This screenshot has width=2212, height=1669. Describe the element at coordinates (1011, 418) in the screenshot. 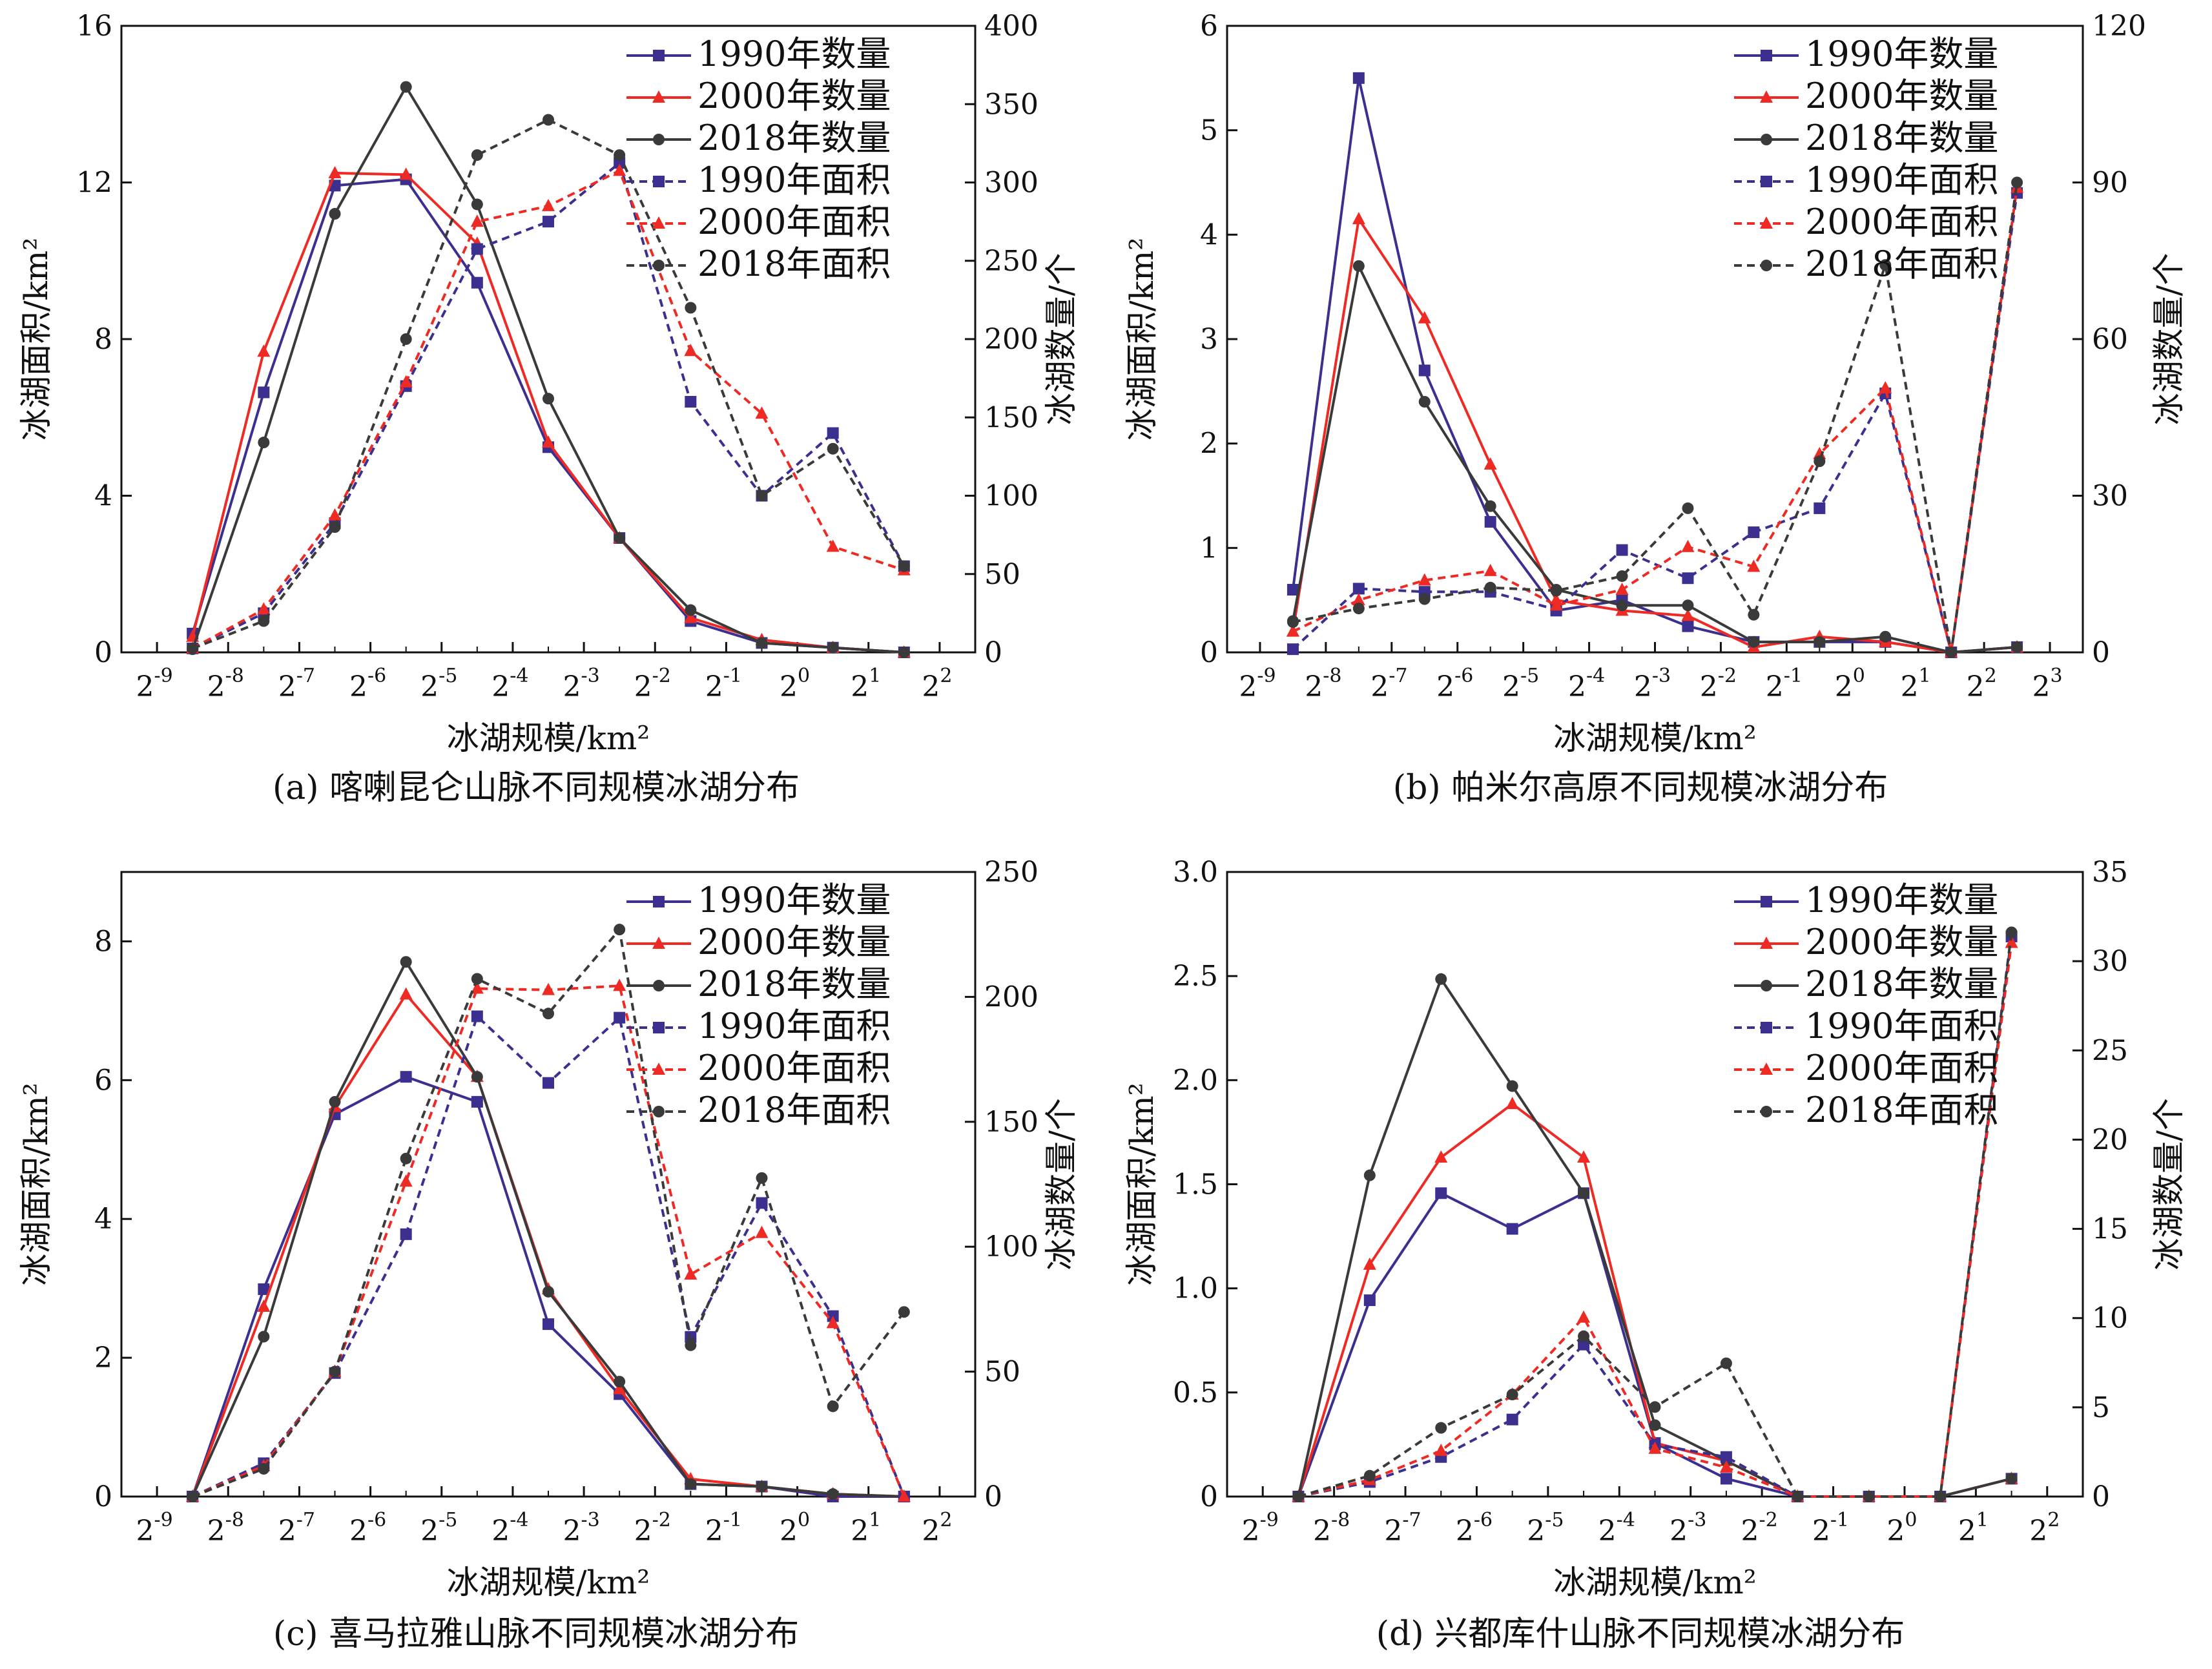

I see `y2-tick-label: 150` at that location.